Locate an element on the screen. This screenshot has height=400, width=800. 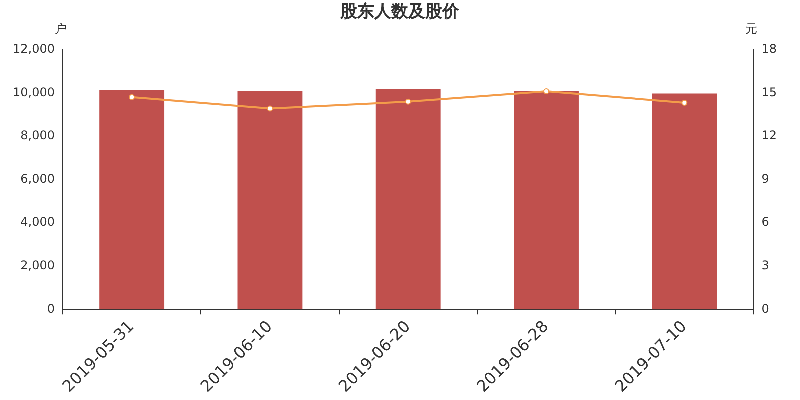
y-tick-label: 8,000 is located at coordinates (37, 135).